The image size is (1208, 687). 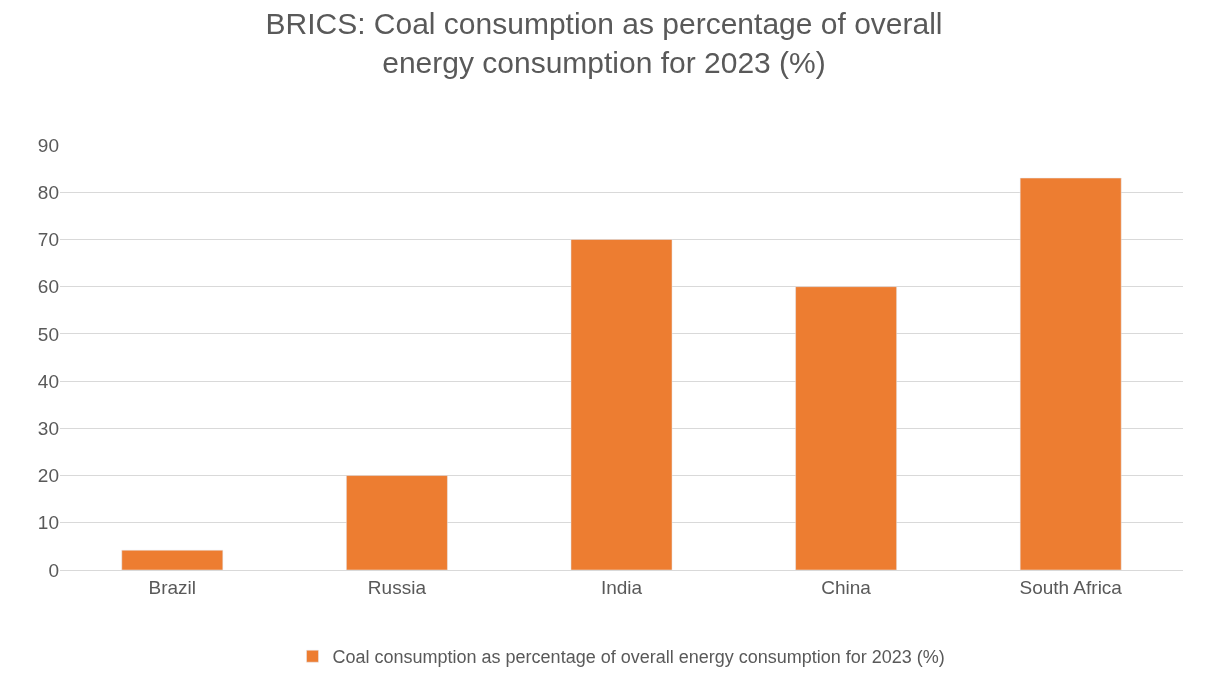 What do you see at coordinates (846, 587) in the screenshot?
I see `x-tick-label: China` at bounding box center [846, 587].